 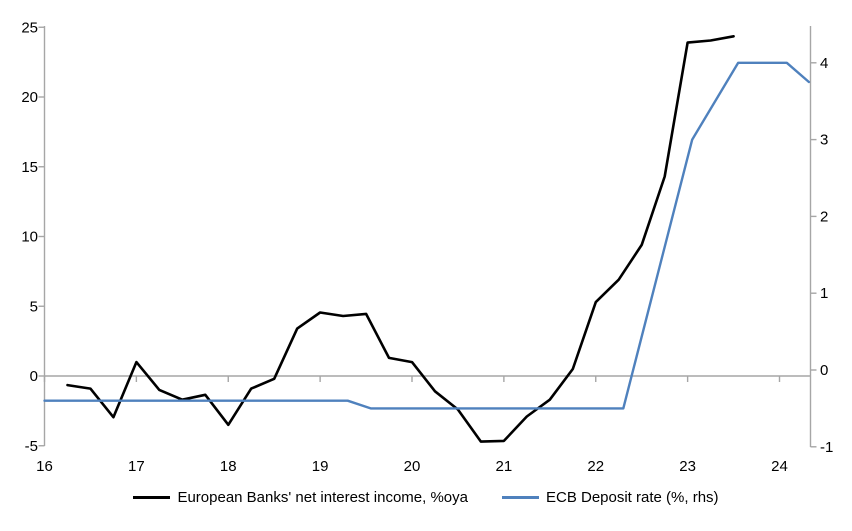 What do you see at coordinates (29, 97) in the screenshot?
I see `left-axis-tick-label: 20` at bounding box center [29, 97].